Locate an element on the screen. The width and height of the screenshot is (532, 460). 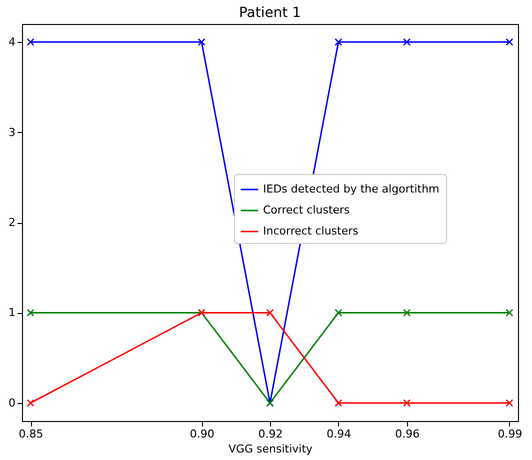
chart-title: Patient 1 is located at coordinates (270, 13).